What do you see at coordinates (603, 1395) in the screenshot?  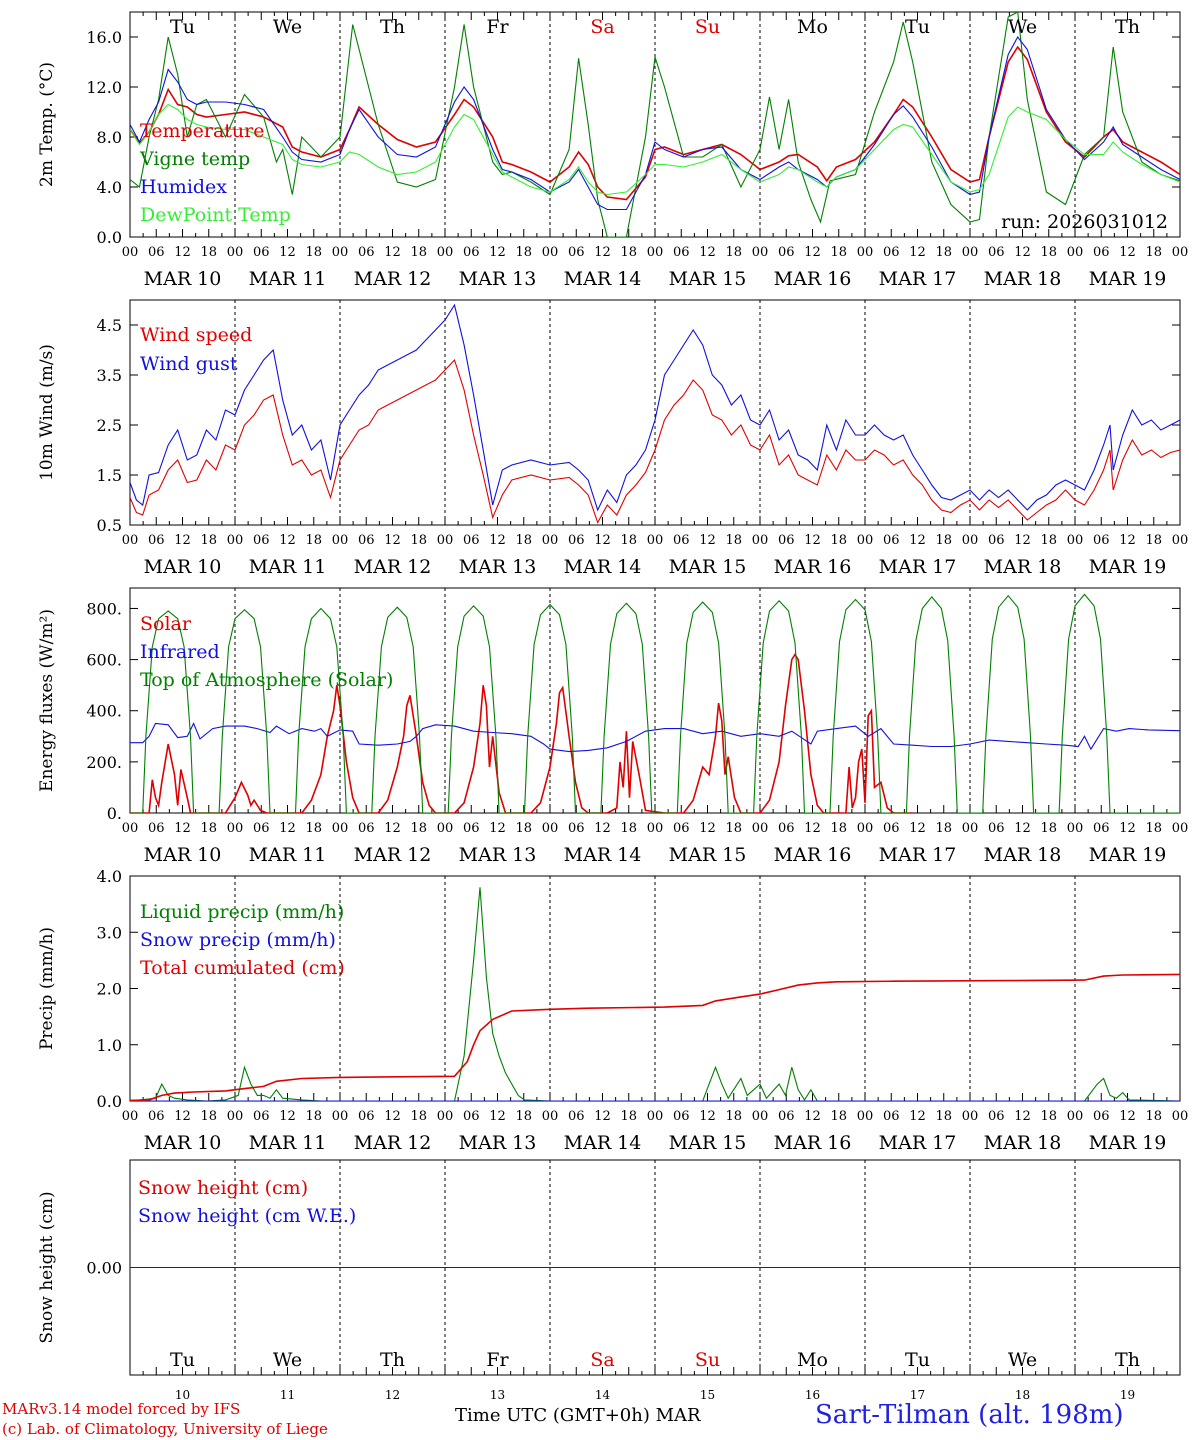 I see `day-number-label: 14` at bounding box center [603, 1395].